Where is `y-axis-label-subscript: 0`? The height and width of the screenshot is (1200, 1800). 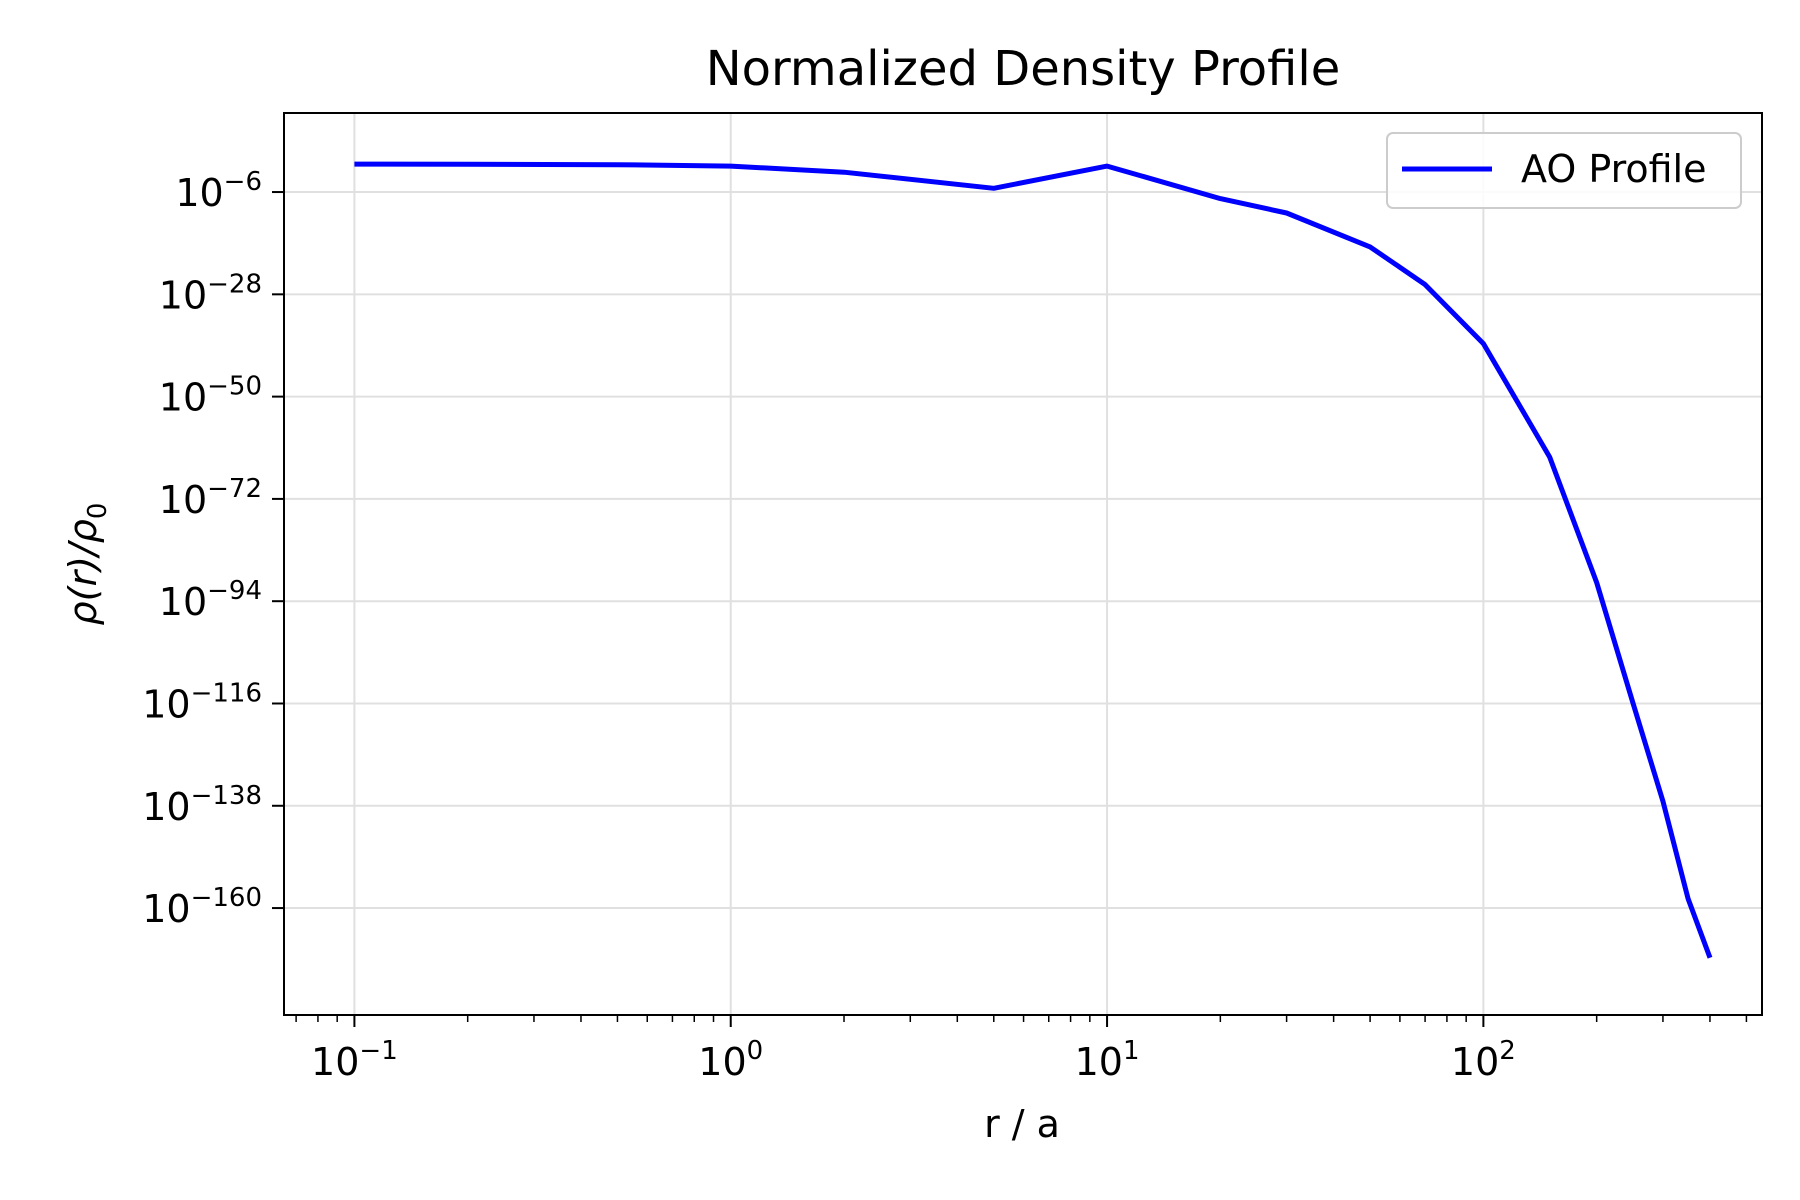 y-axis-label-subscript: 0 is located at coordinates (98, 511).